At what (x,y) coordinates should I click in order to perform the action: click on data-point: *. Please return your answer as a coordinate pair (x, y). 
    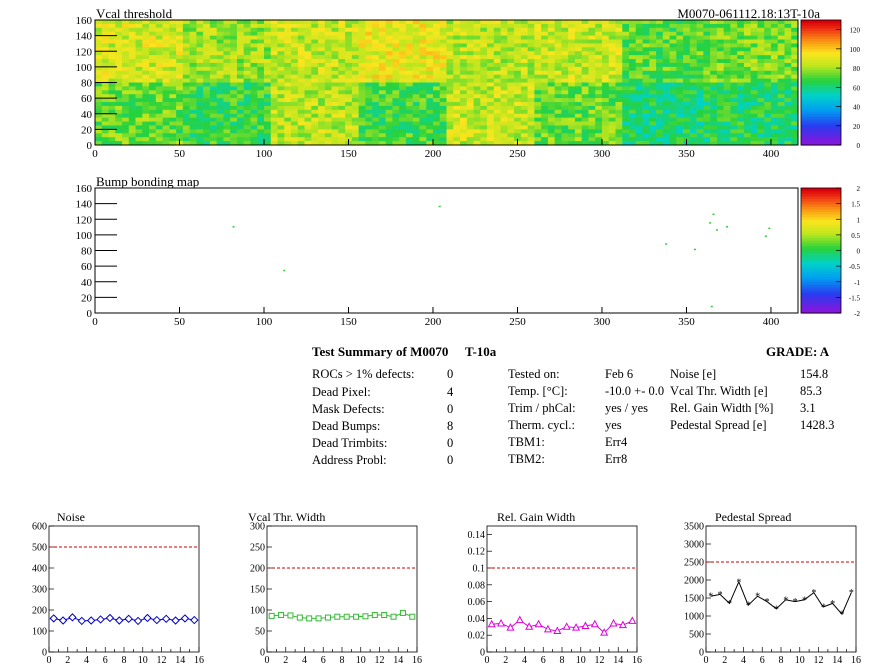
    Looking at the image, I should click on (738, 582).